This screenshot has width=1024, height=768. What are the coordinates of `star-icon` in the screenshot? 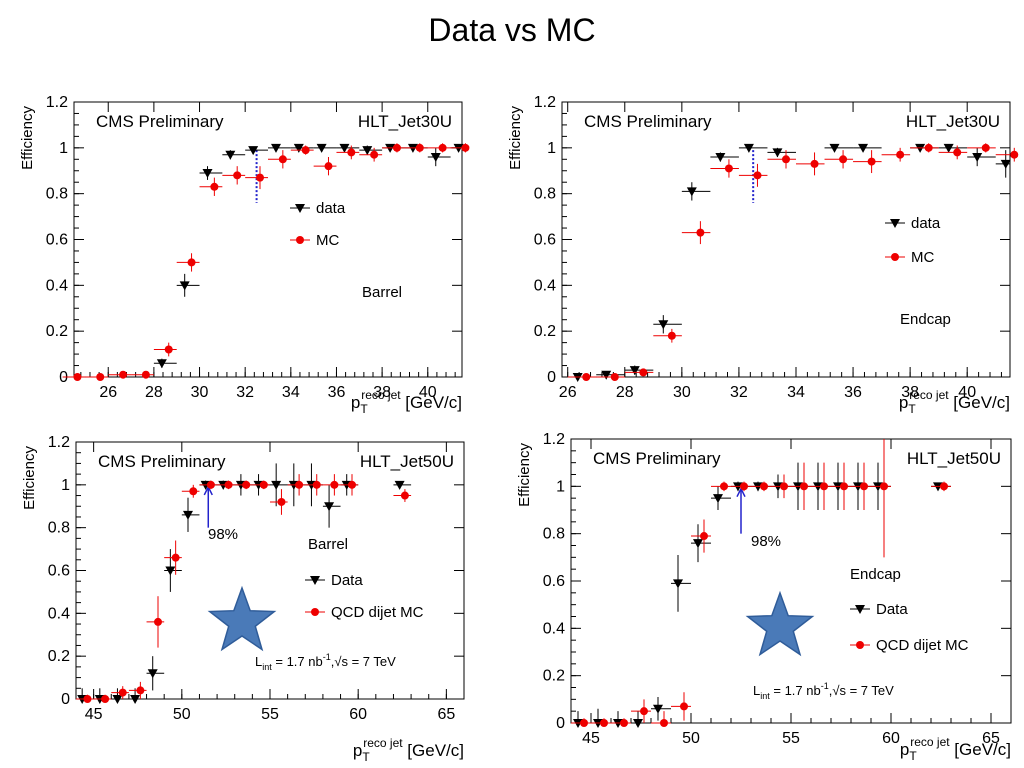 It's located at (242, 618).